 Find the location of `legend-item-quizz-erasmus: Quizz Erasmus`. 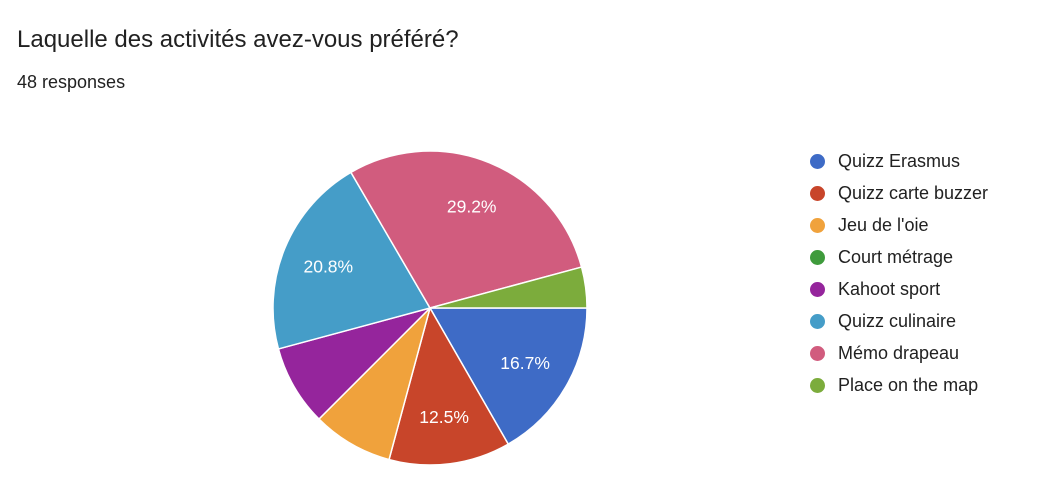

legend-item-quizz-erasmus: Quizz Erasmus is located at coordinates (899, 161).